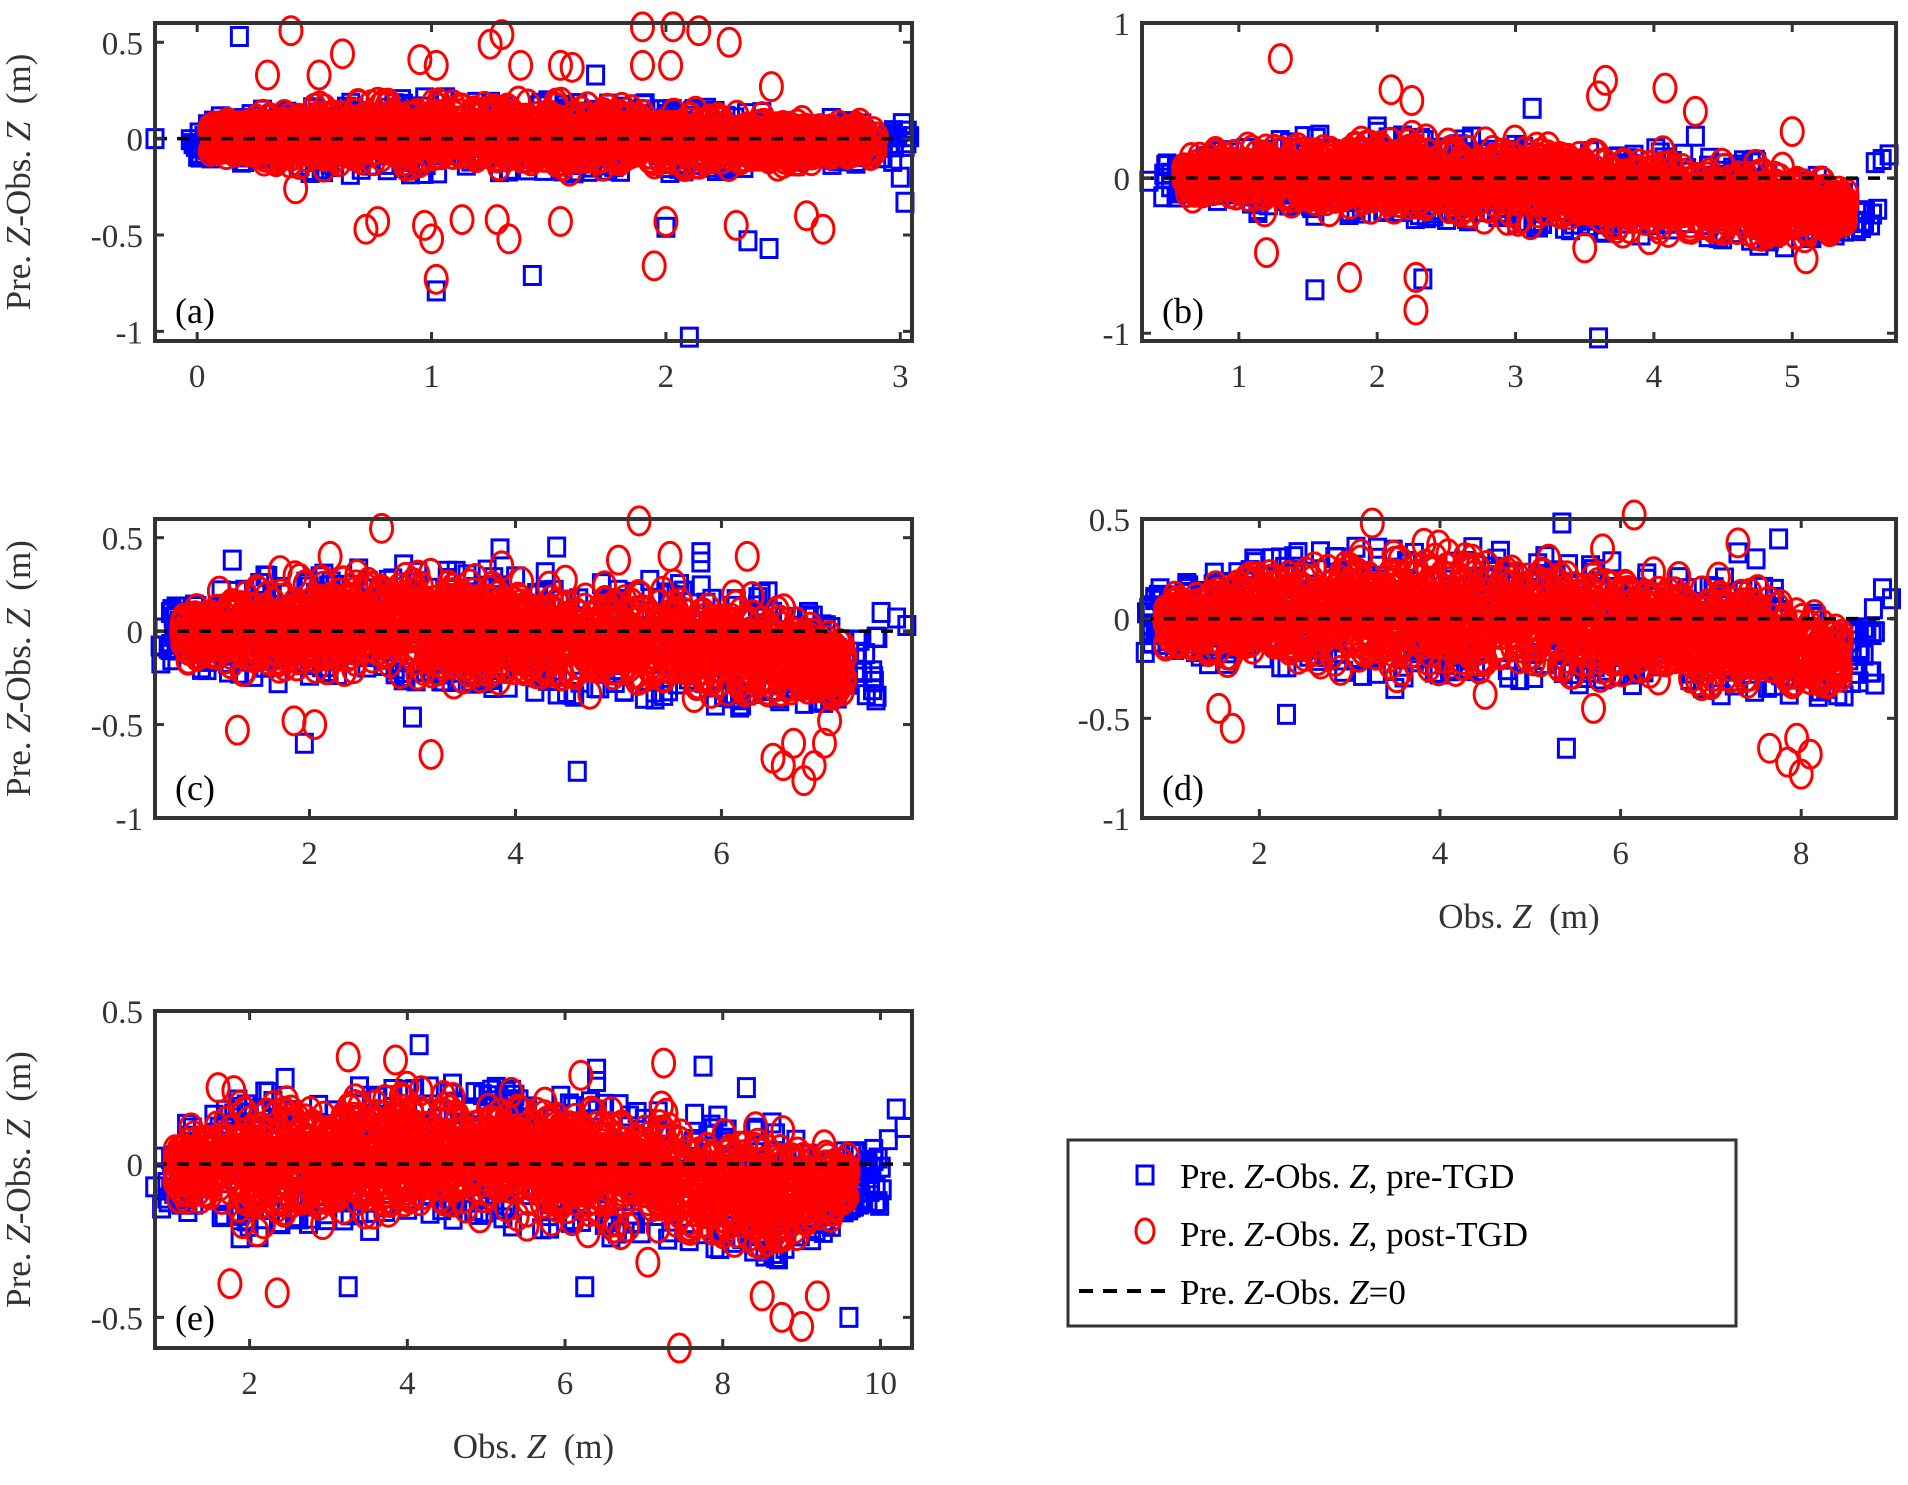 This screenshot has width=1908, height=1485. What do you see at coordinates (1654, 377) in the screenshot?
I see `x-tick-label: 4` at bounding box center [1654, 377].